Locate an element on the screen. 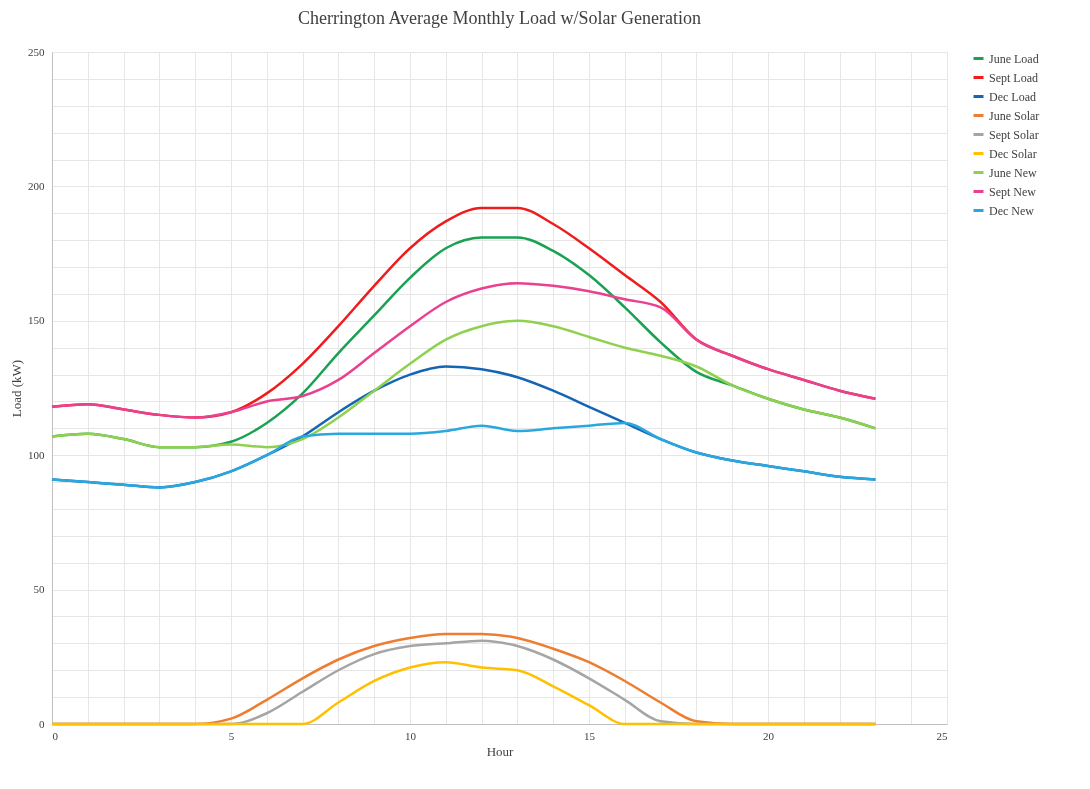 The height and width of the screenshot is (789, 1090). y-tick-label: 200 is located at coordinates (36, 185).